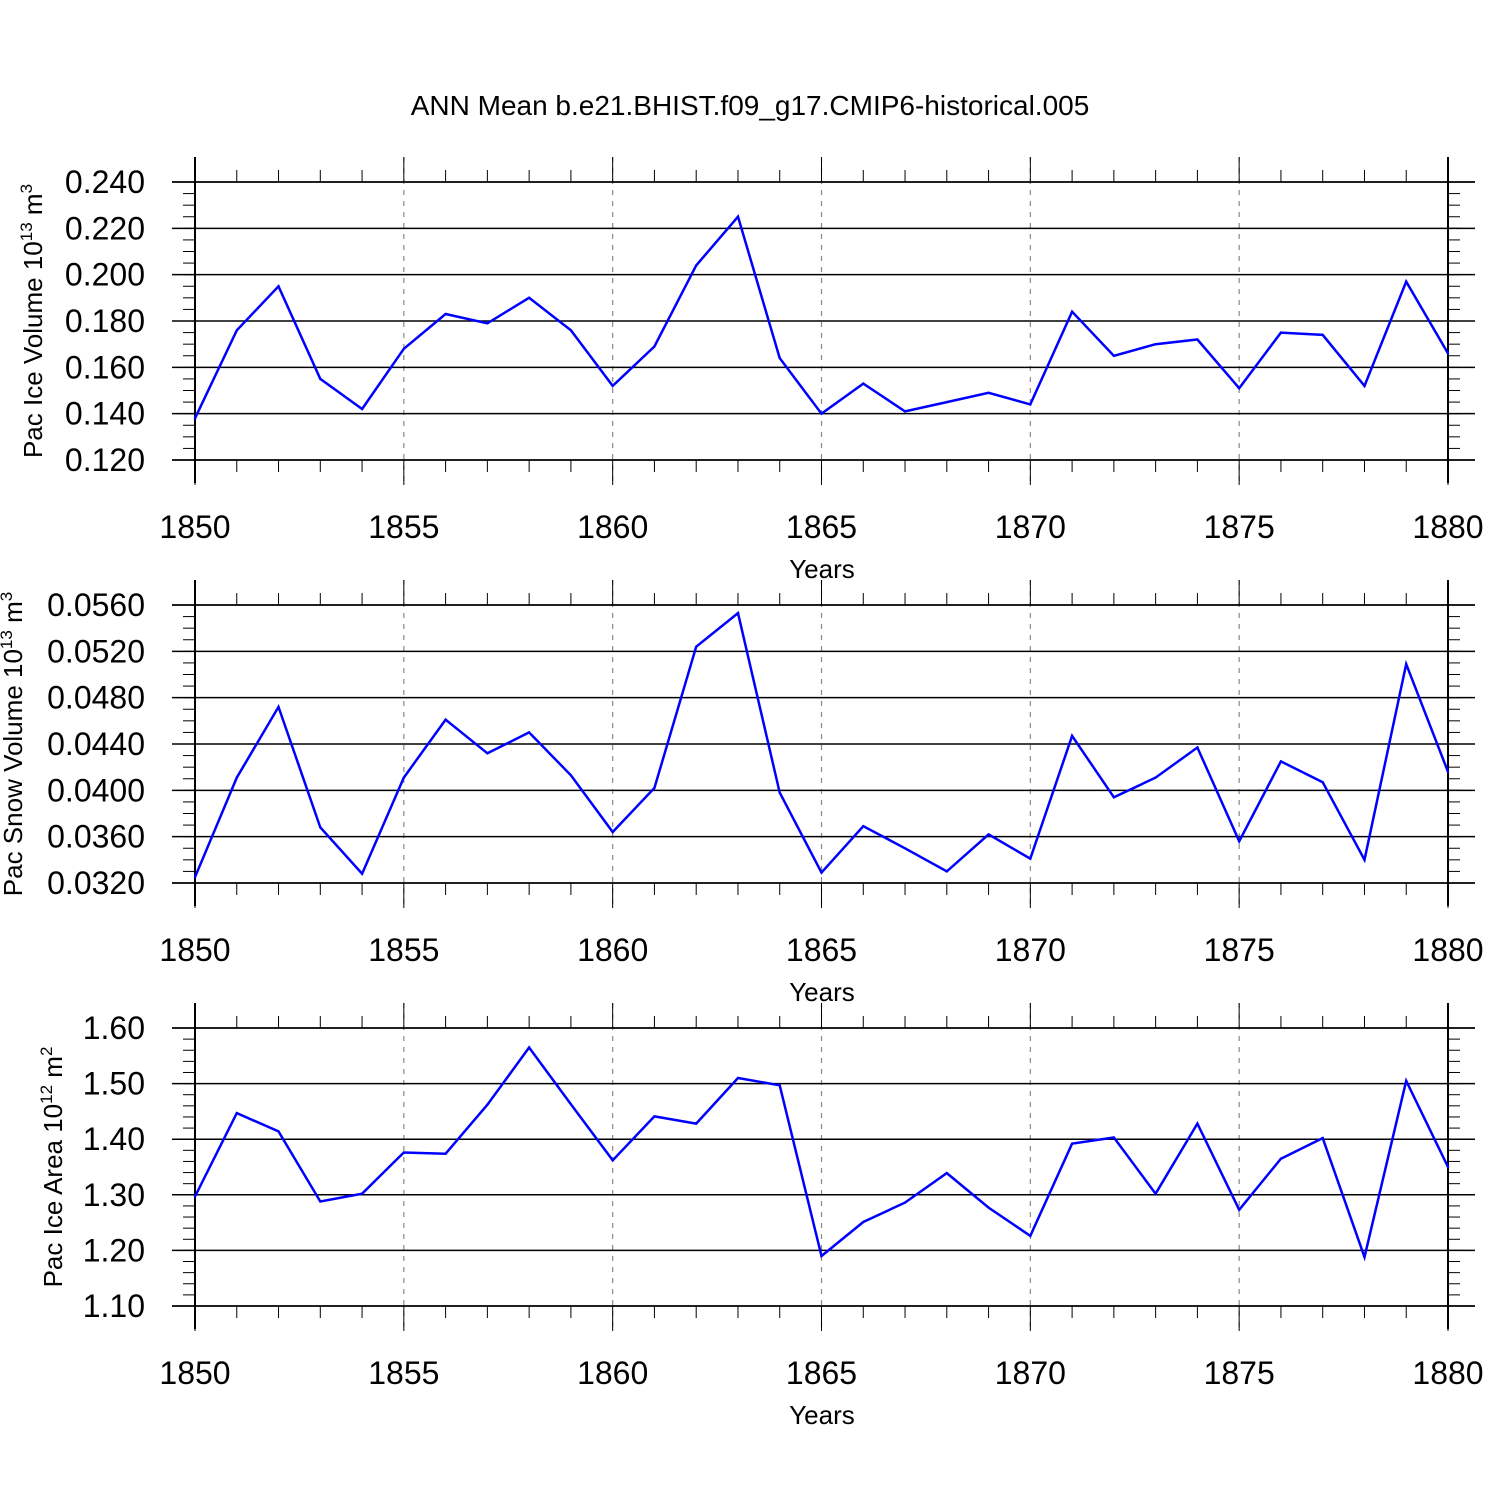 The height and width of the screenshot is (1500, 1500). I want to click on y-tick-label: 0.0400, so click(96, 790).